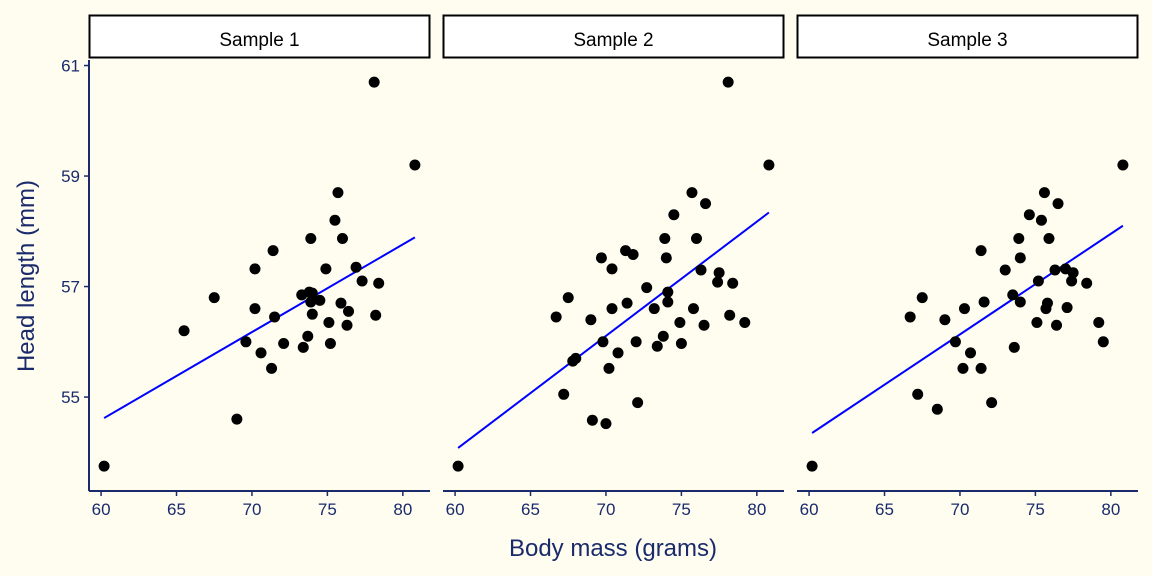 Image resolution: width=1152 pixels, height=576 pixels. Describe the element at coordinates (967, 40) in the screenshot. I see `facet-strip-label: Sample 3` at that location.